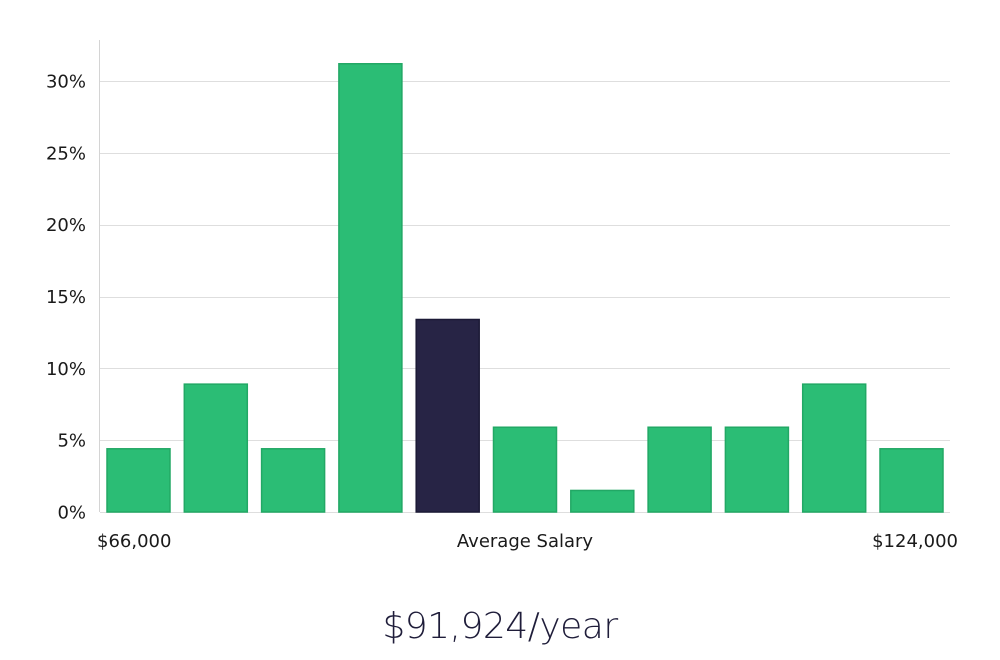  I want to click on y-tick-label: 30%, so click(66, 82).